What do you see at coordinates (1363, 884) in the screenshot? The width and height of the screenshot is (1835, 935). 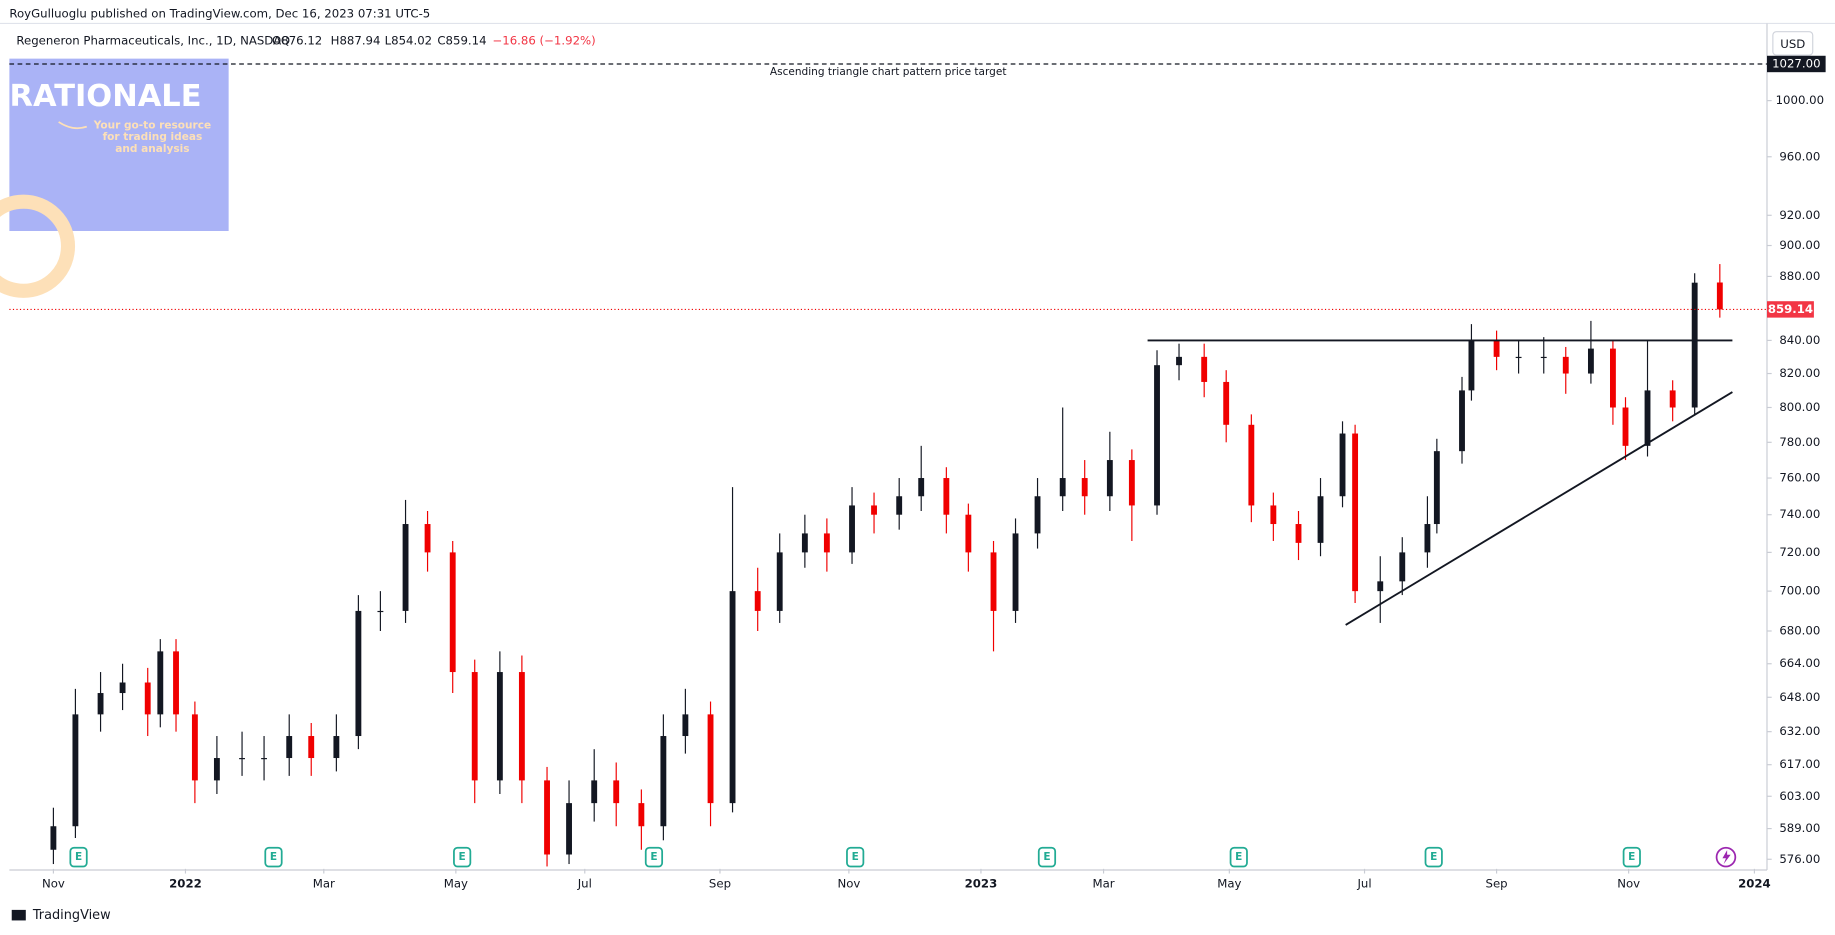 I see `x-tick-label: Jul` at bounding box center [1363, 884].